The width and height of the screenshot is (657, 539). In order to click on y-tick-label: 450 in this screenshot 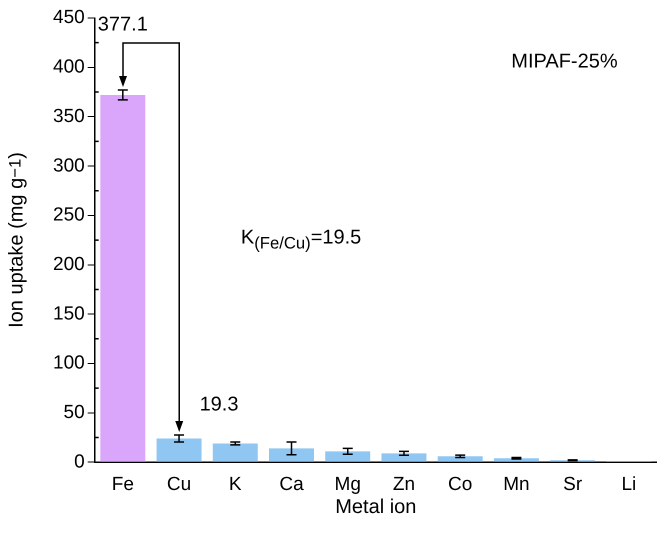, I will do `click(69, 17)`.